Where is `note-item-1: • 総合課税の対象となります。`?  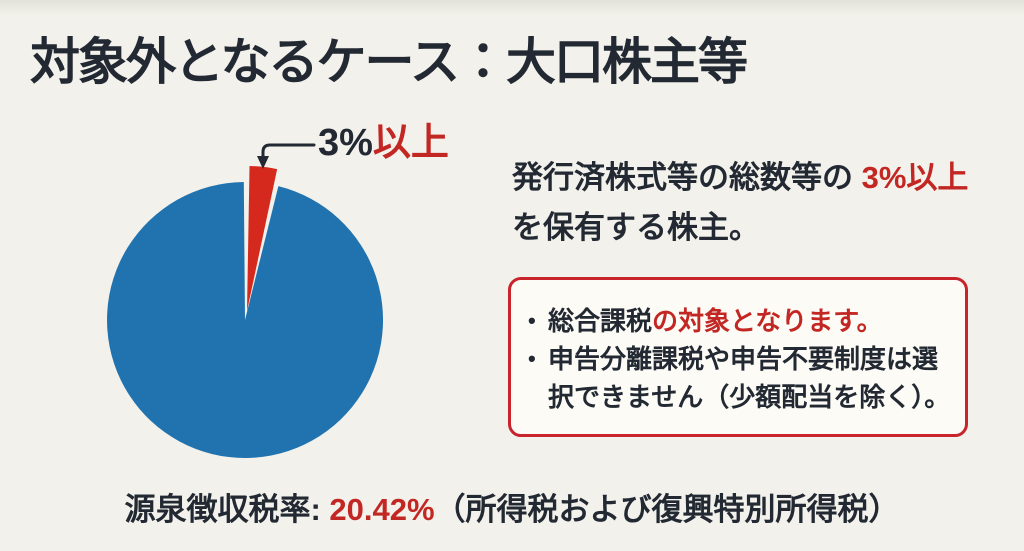
note-item-1: • 総合課税の対象となります。 is located at coordinates (740, 321).